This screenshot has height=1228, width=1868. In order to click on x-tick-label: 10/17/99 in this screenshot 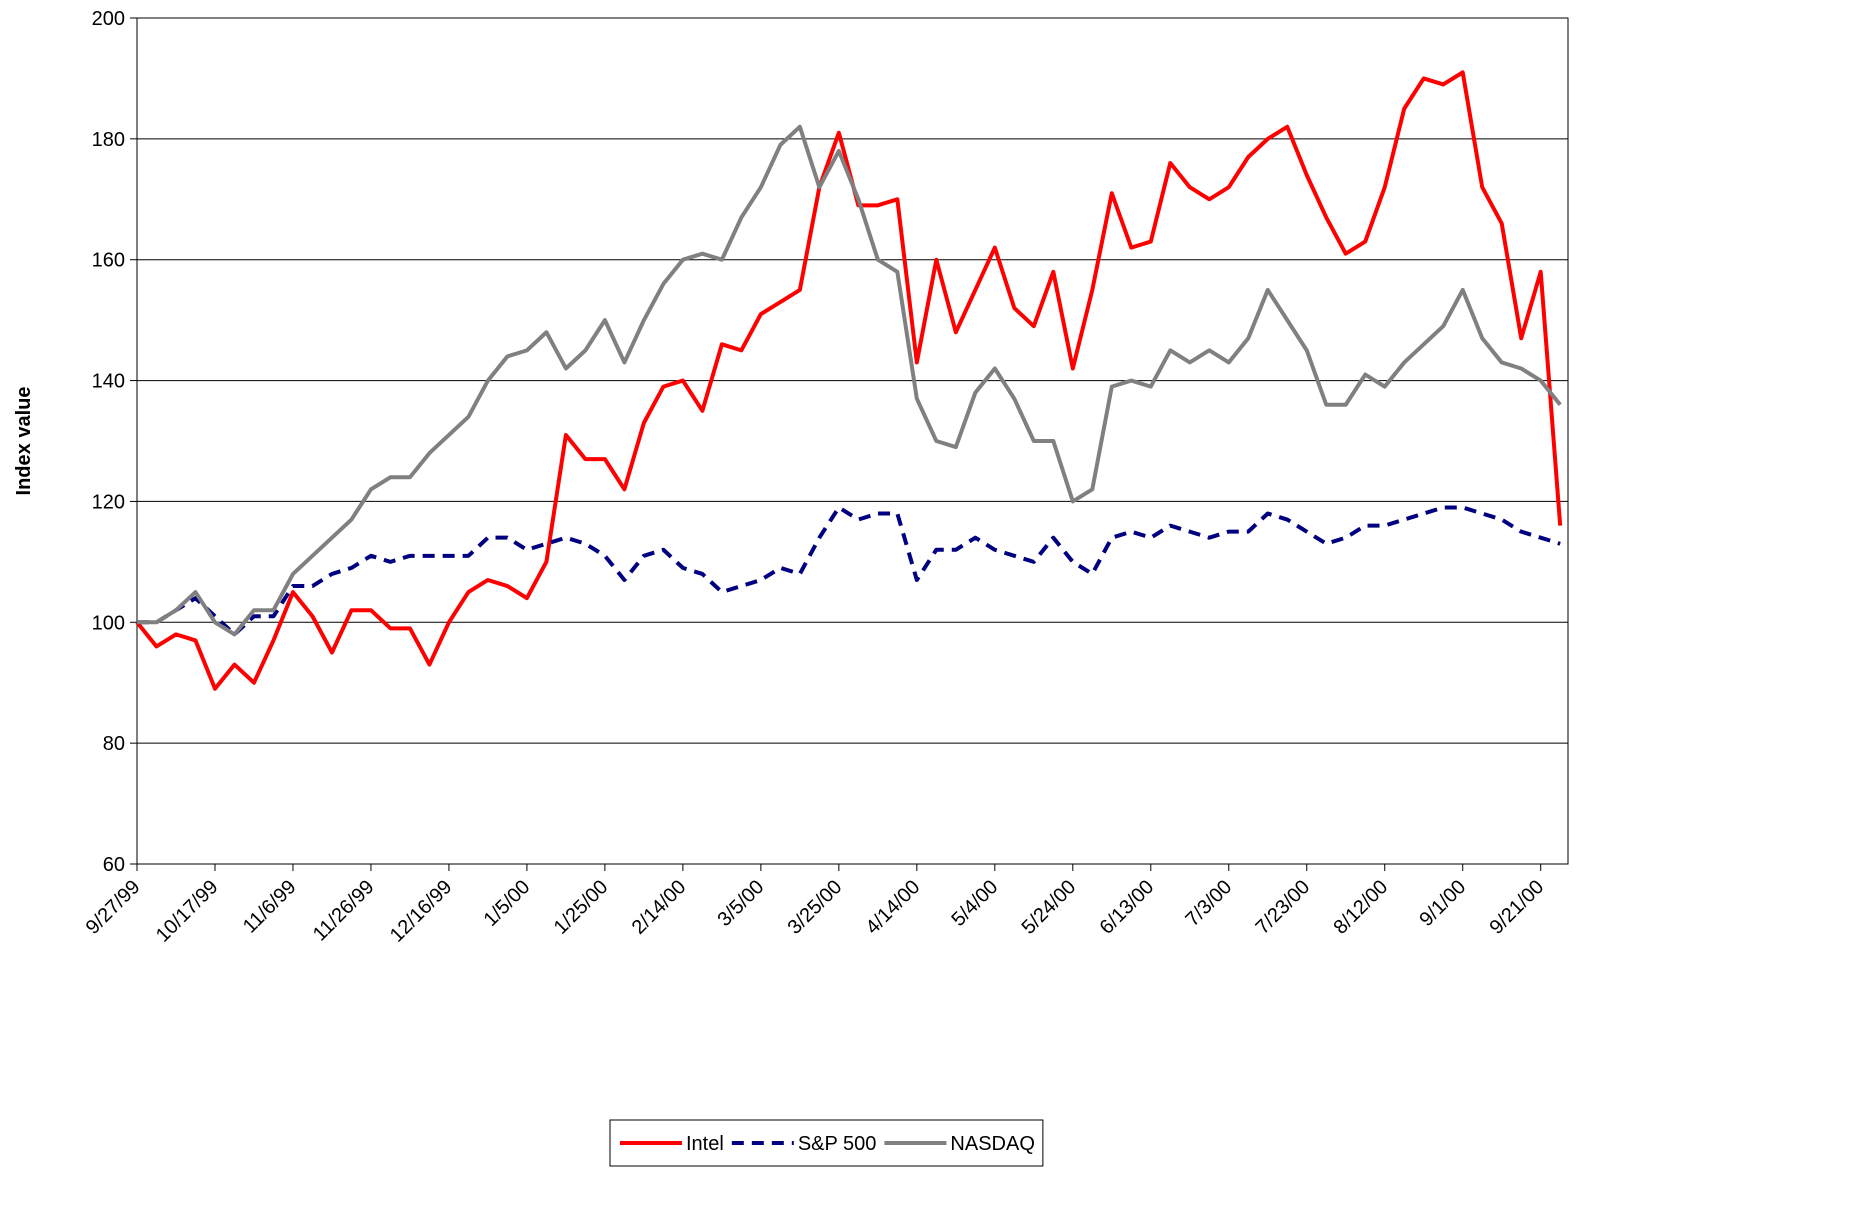, I will do `click(187, 911)`.